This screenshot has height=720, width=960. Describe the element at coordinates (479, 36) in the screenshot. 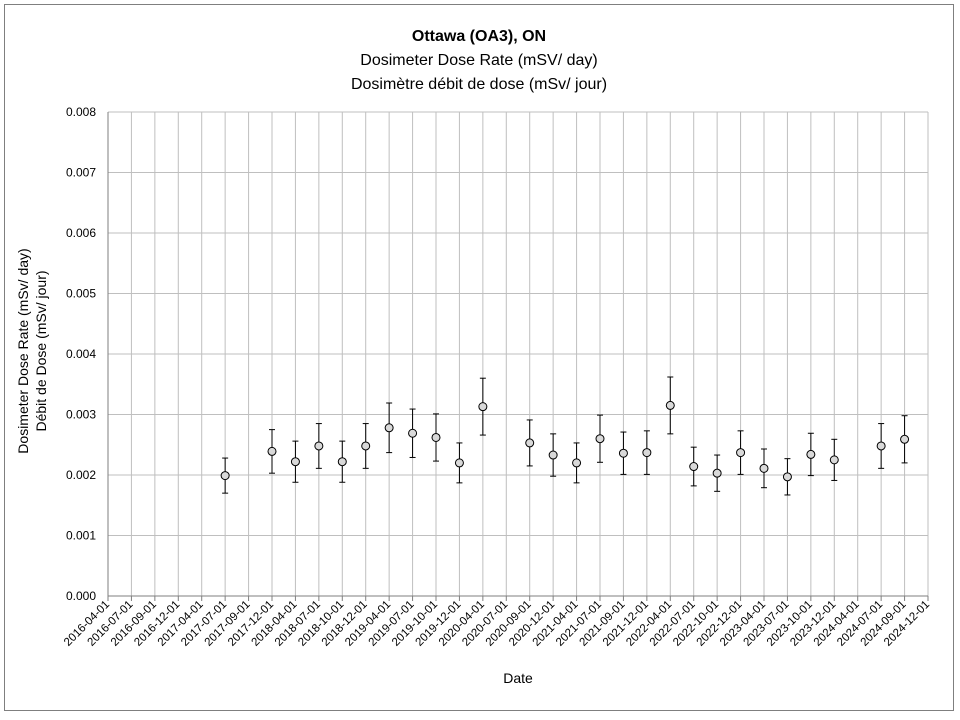

I see `chart-title: Ottawa (OA3), ON` at that location.